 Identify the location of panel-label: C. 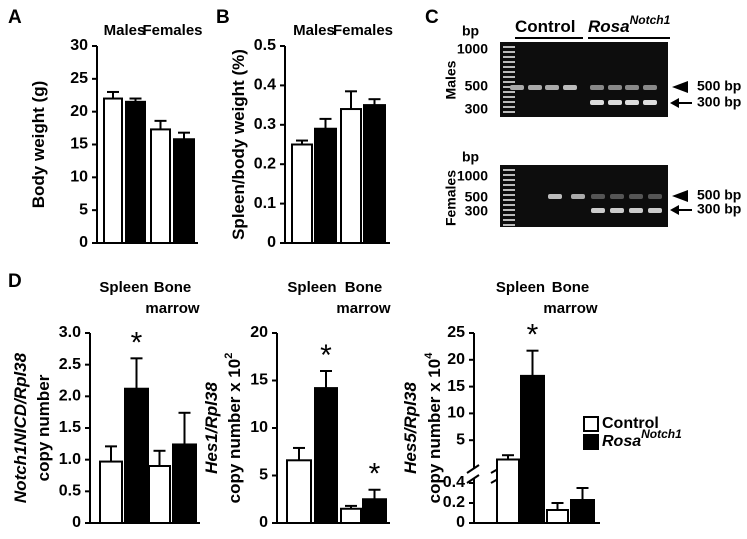
(432, 17).